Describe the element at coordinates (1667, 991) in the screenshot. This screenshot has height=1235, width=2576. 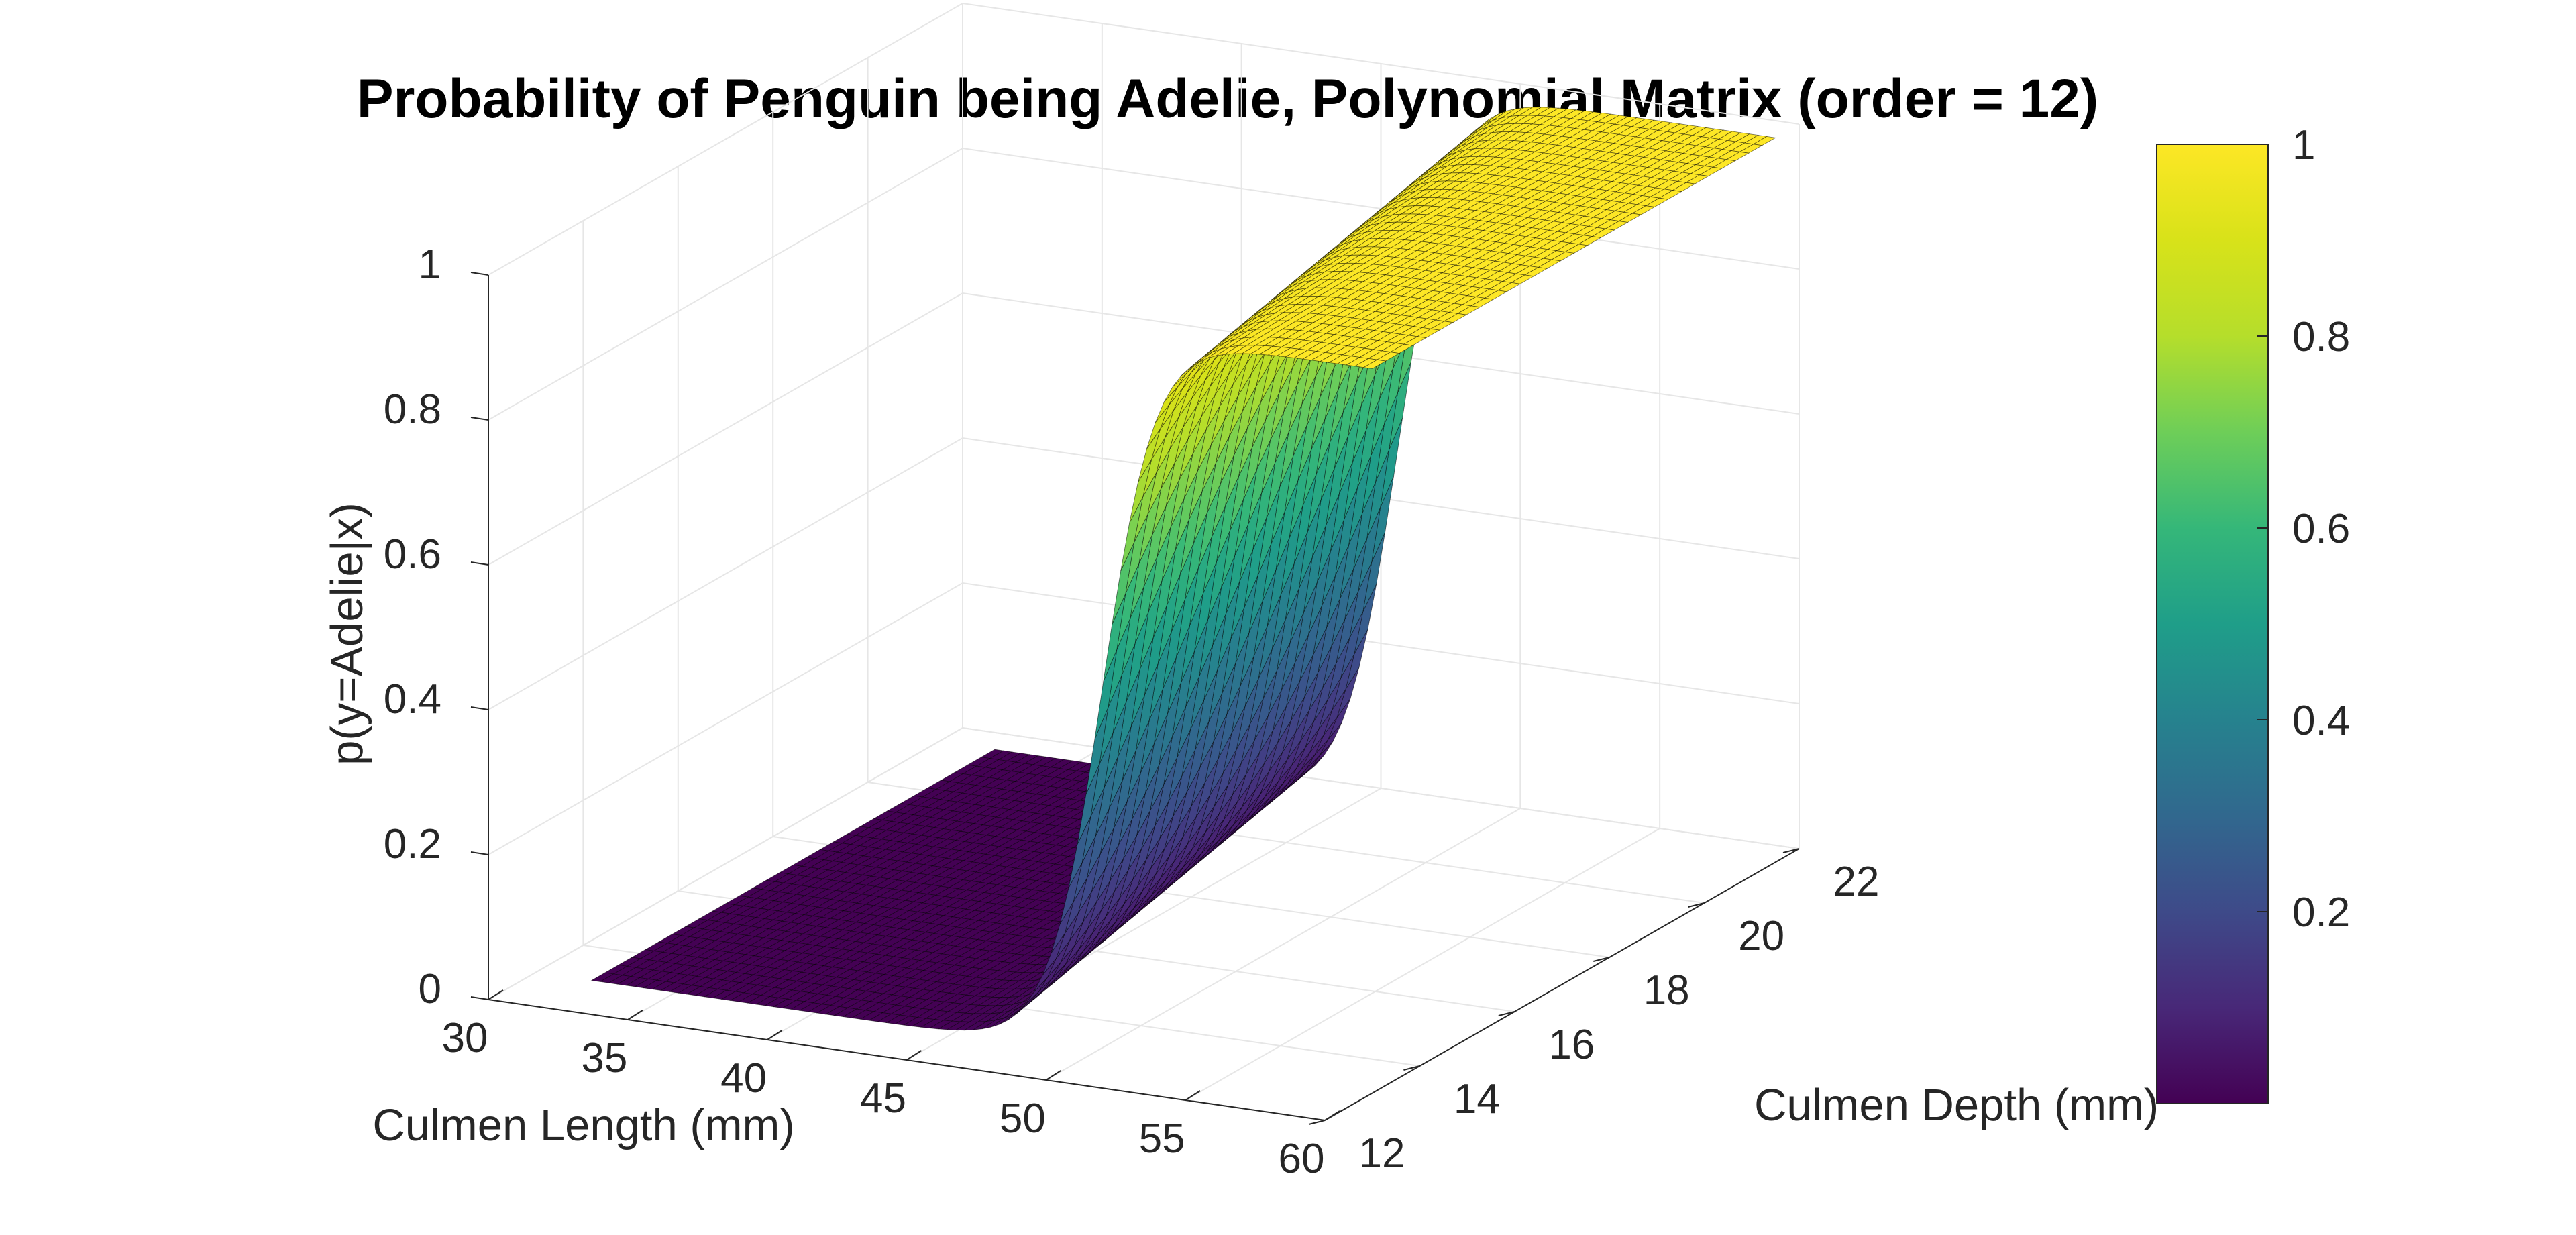
I see `y-tick-label: 18` at that location.